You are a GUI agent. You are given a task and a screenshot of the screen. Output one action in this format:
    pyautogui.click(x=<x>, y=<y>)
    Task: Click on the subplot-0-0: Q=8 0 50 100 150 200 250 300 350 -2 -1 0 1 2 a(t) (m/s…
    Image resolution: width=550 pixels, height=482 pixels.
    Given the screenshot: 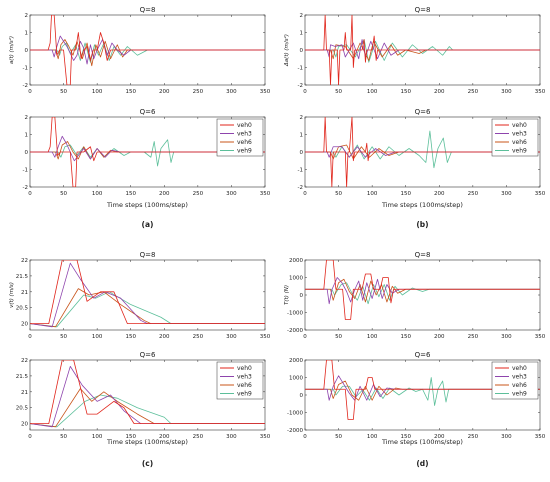 What is the action you would take?
    pyautogui.click(x=139, y=50)
    